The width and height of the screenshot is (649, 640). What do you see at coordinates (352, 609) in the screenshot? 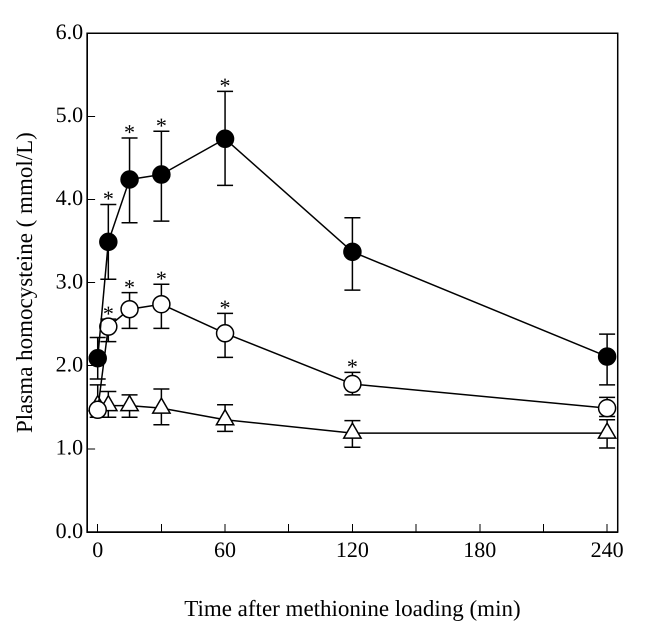
I see `x-axis-title: Time after methionine loading (min)` at bounding box center [352, 609].